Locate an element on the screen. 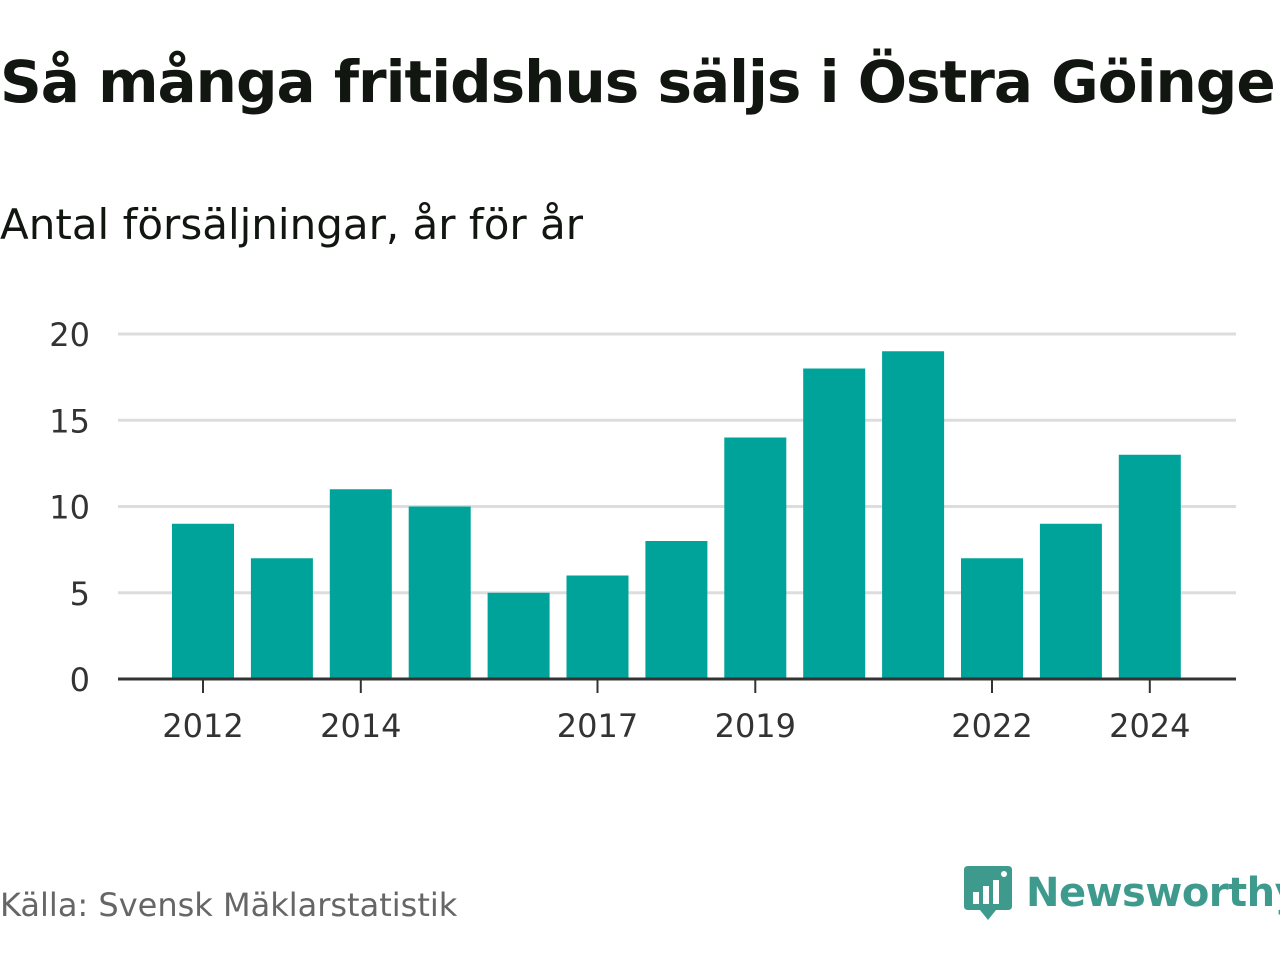 This screenshot has width=1280, height=960. x-tick-label: 2014 is located at coordinates (360, 726).